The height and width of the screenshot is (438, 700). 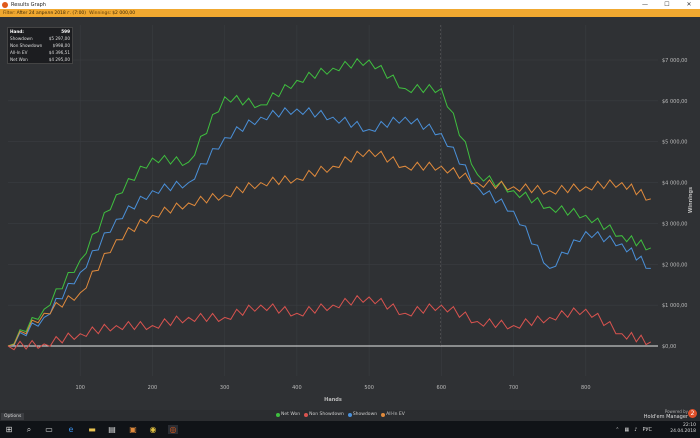 What do you see at coordinates (297, 388) in the screenshot?
I see `x-tick-label: 400` at bounding box center [297, 388].